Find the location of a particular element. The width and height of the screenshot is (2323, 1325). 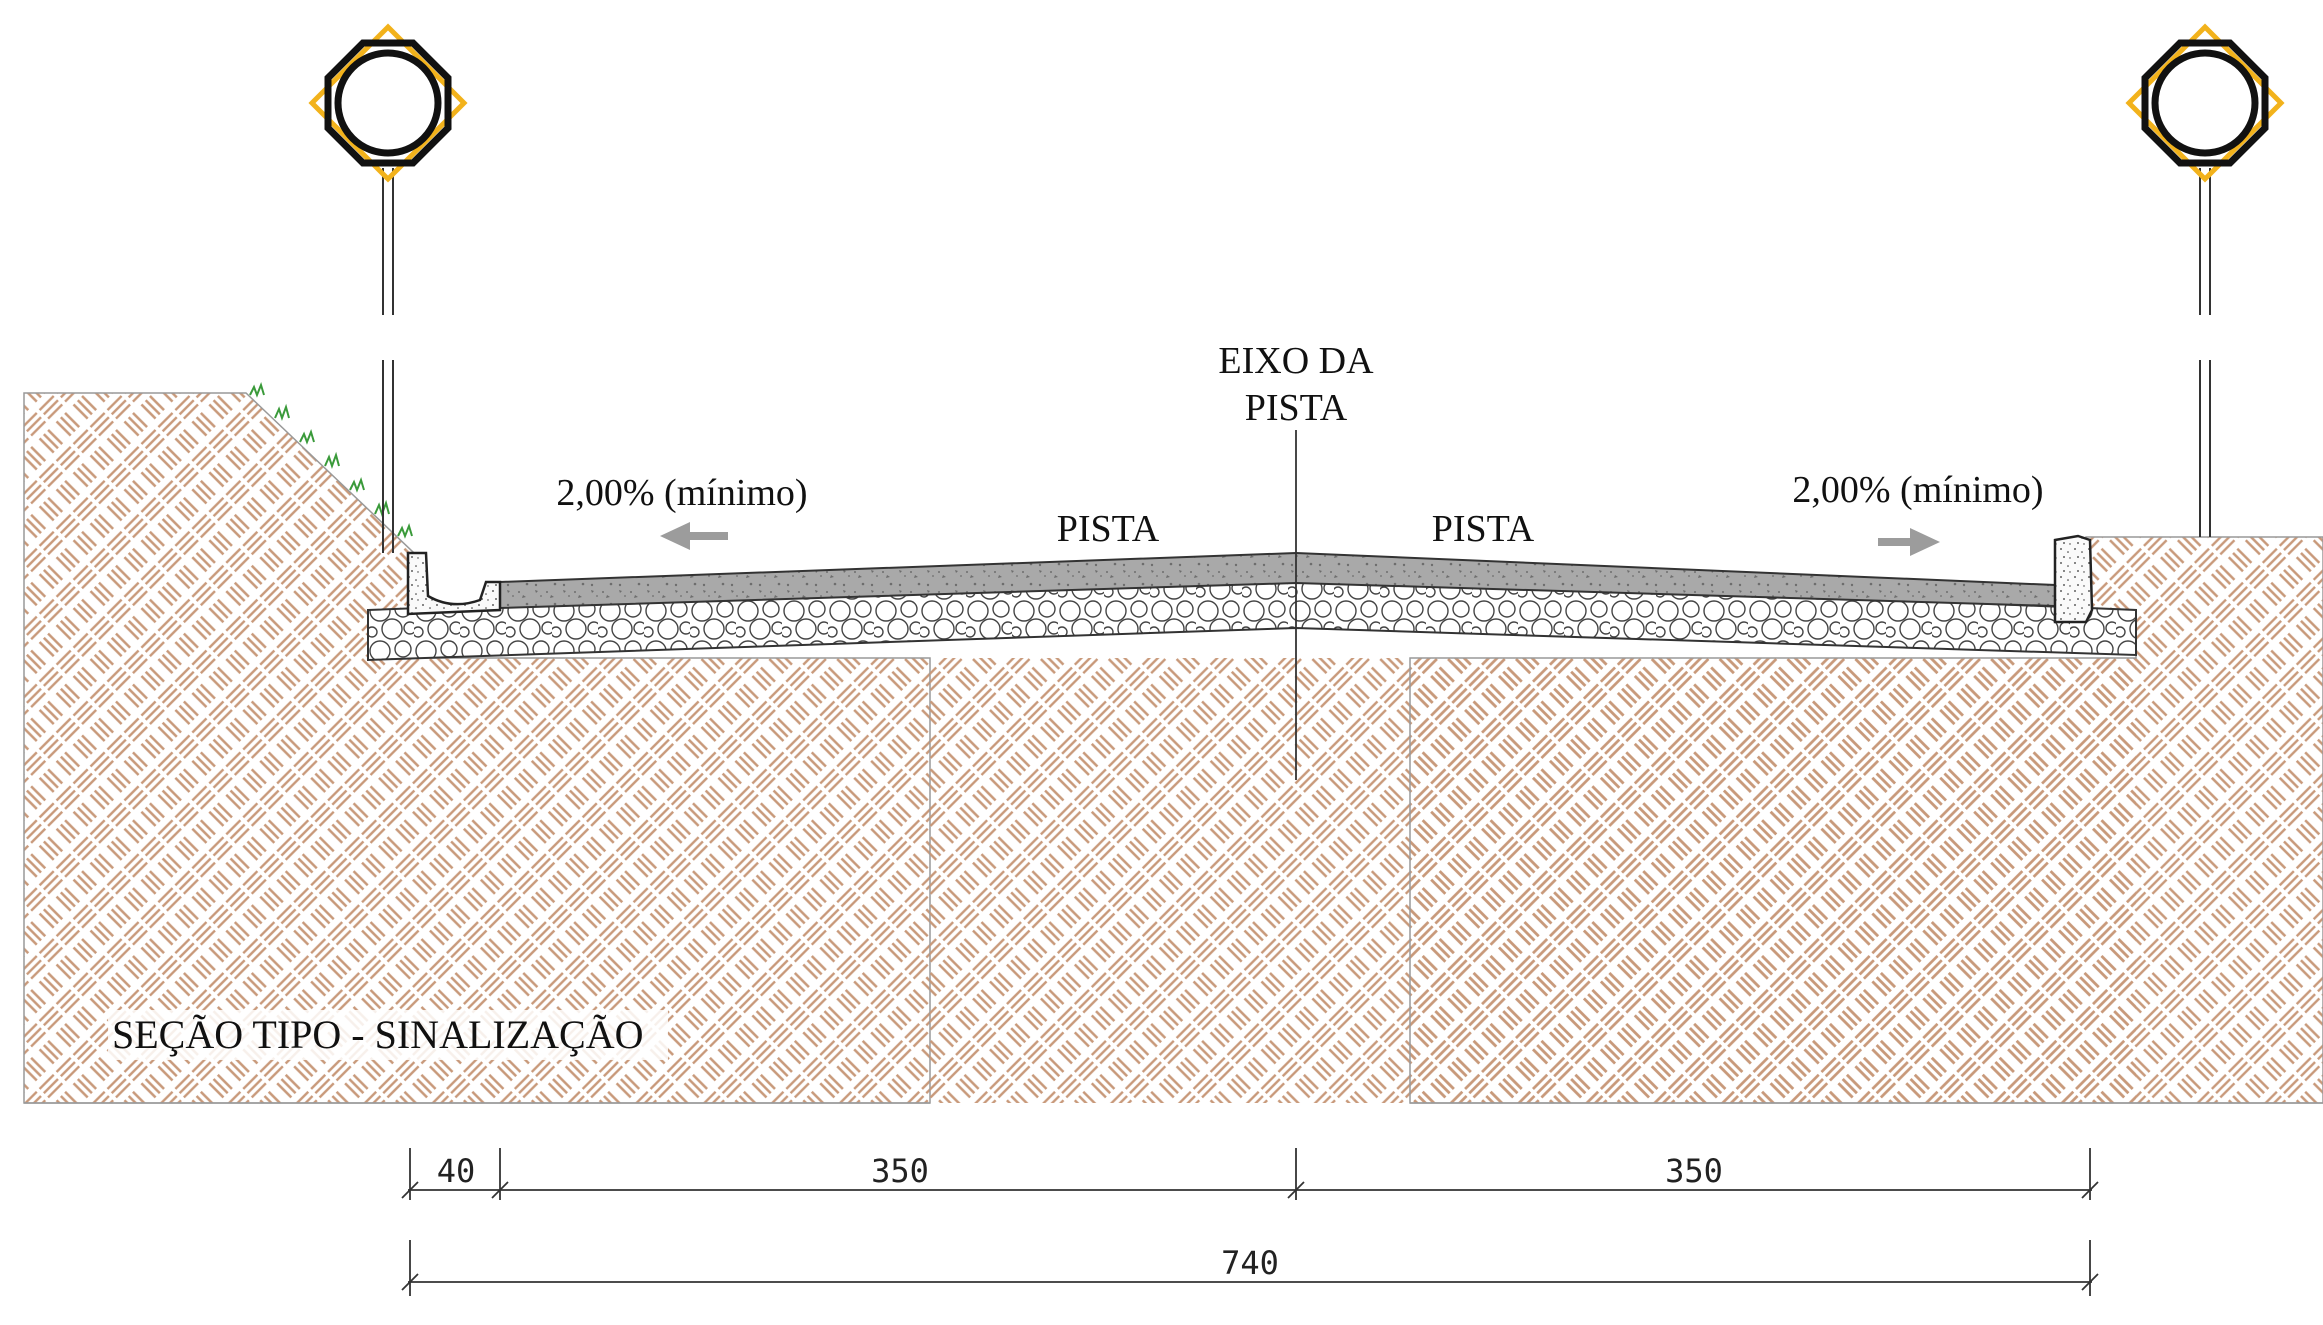

section-title: SEÇÃO TIPO - SINALIZAÇÃO is located at coordinates (377, 1034).